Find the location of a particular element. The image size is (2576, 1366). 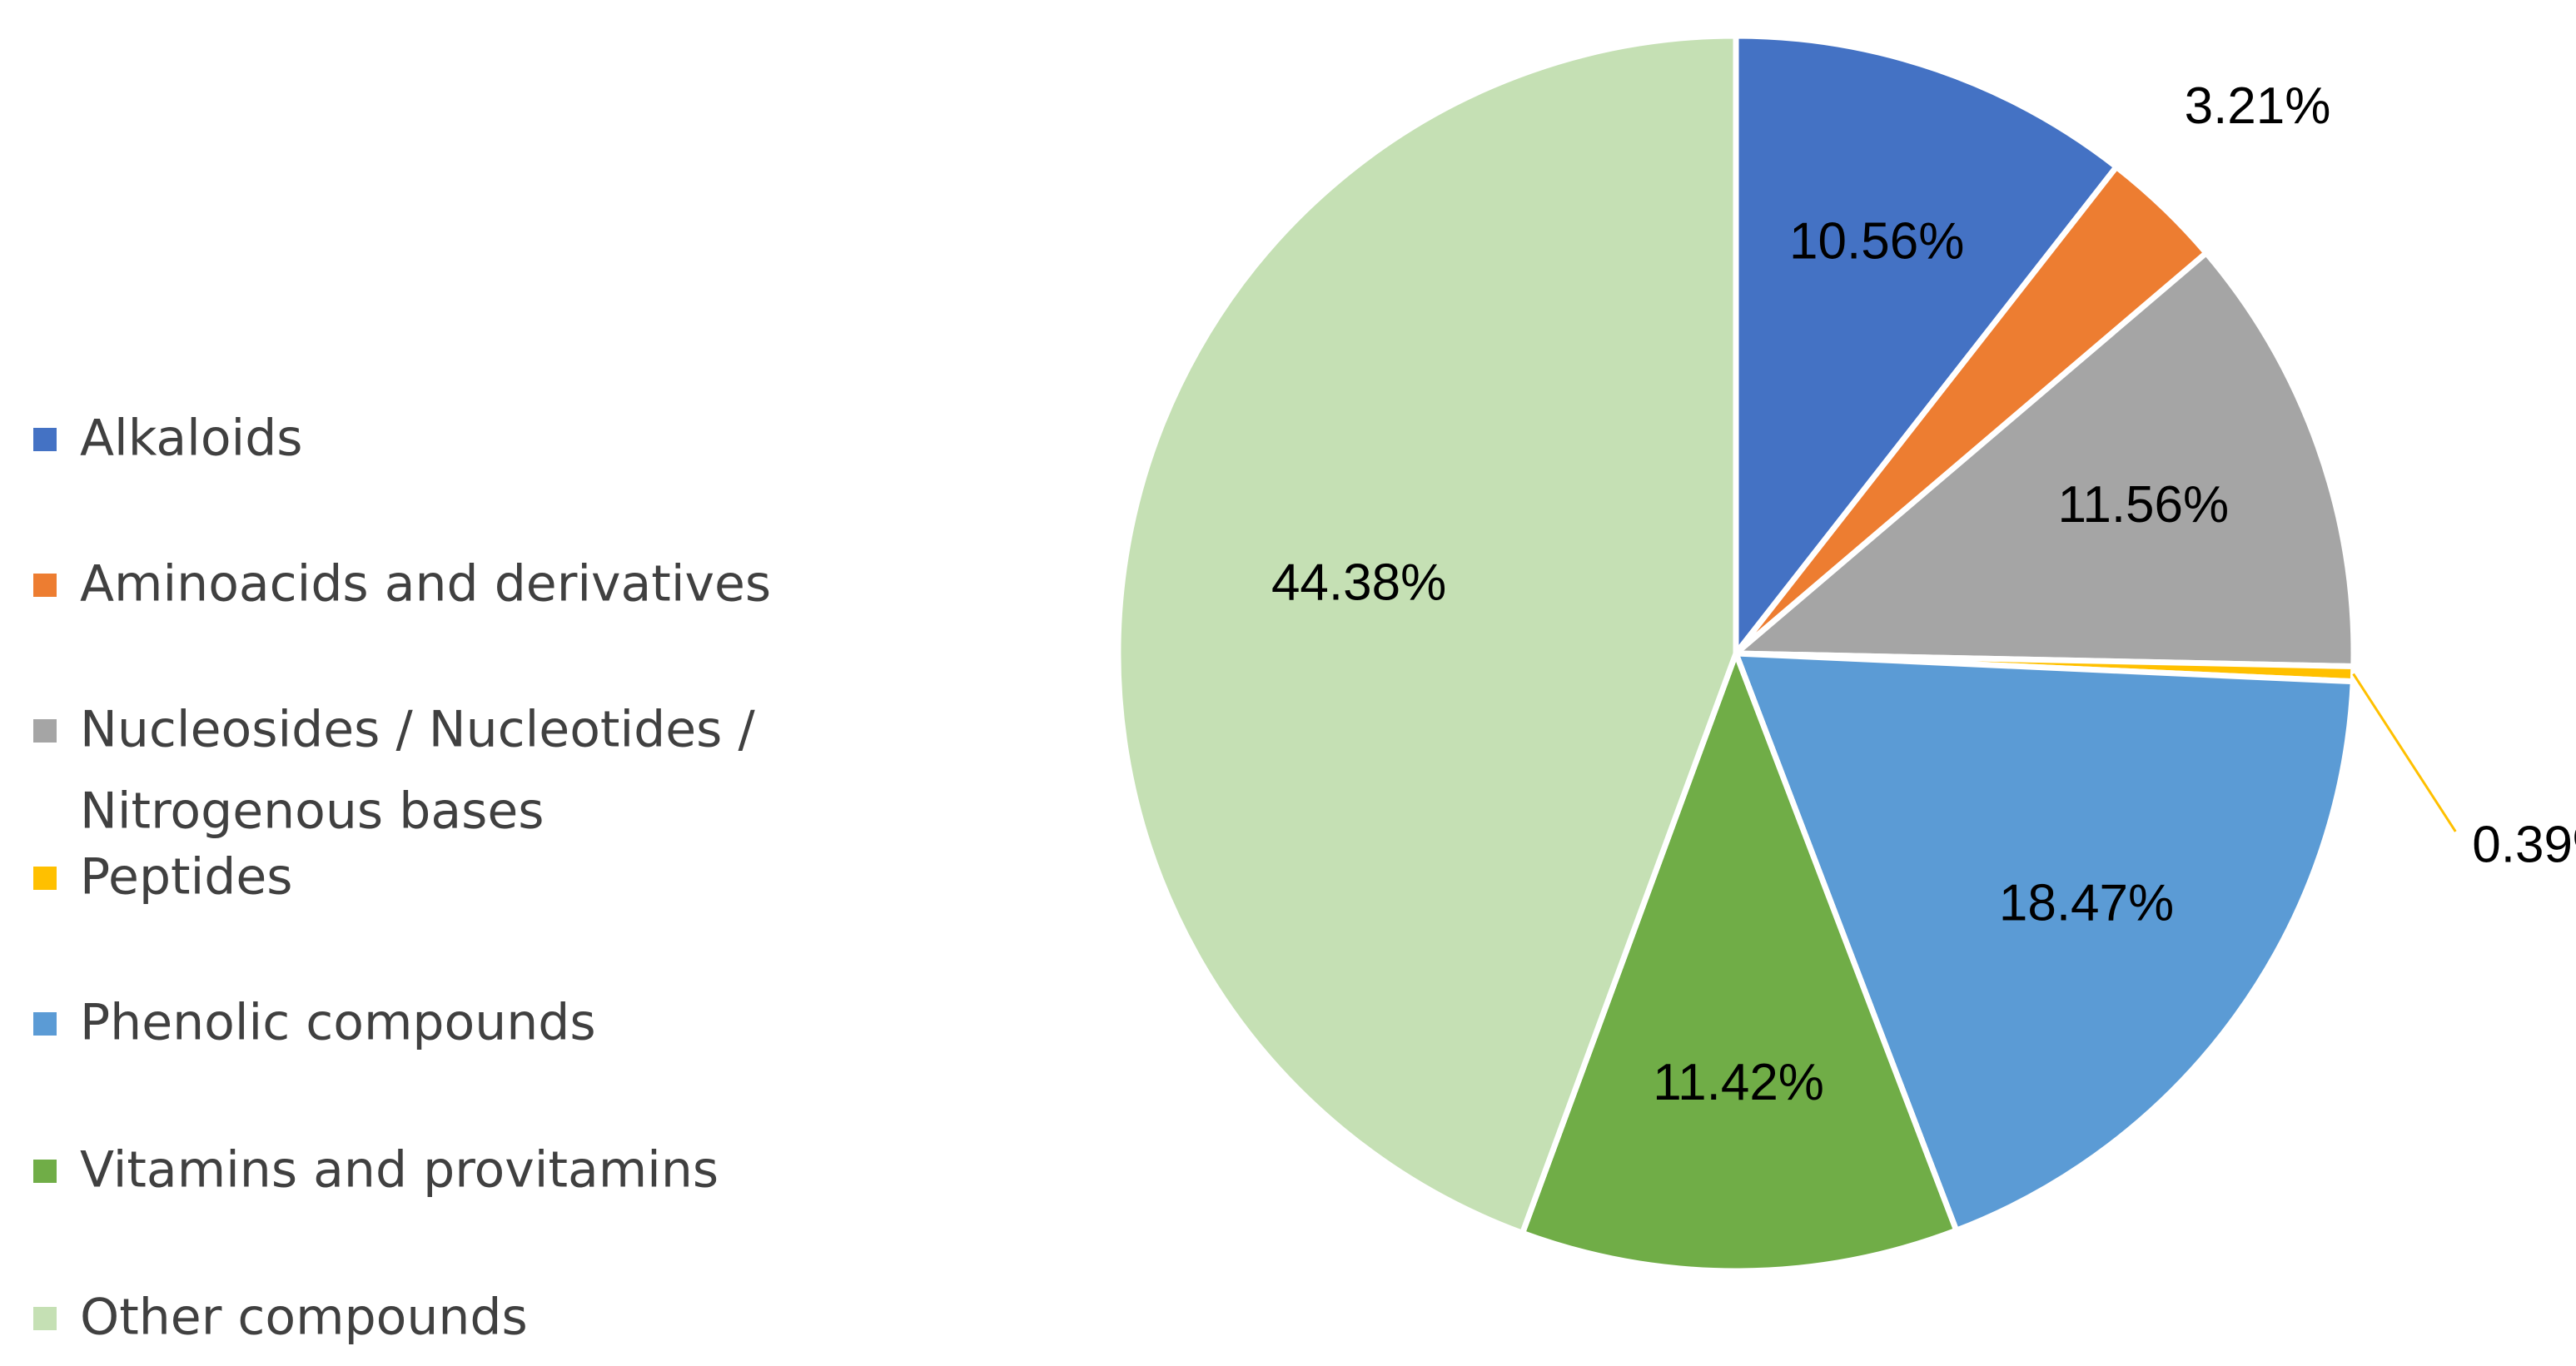

legend-item-aminoacids-and-derivatives: Aminoacids and derivatives is located at coordinates (402, 584).